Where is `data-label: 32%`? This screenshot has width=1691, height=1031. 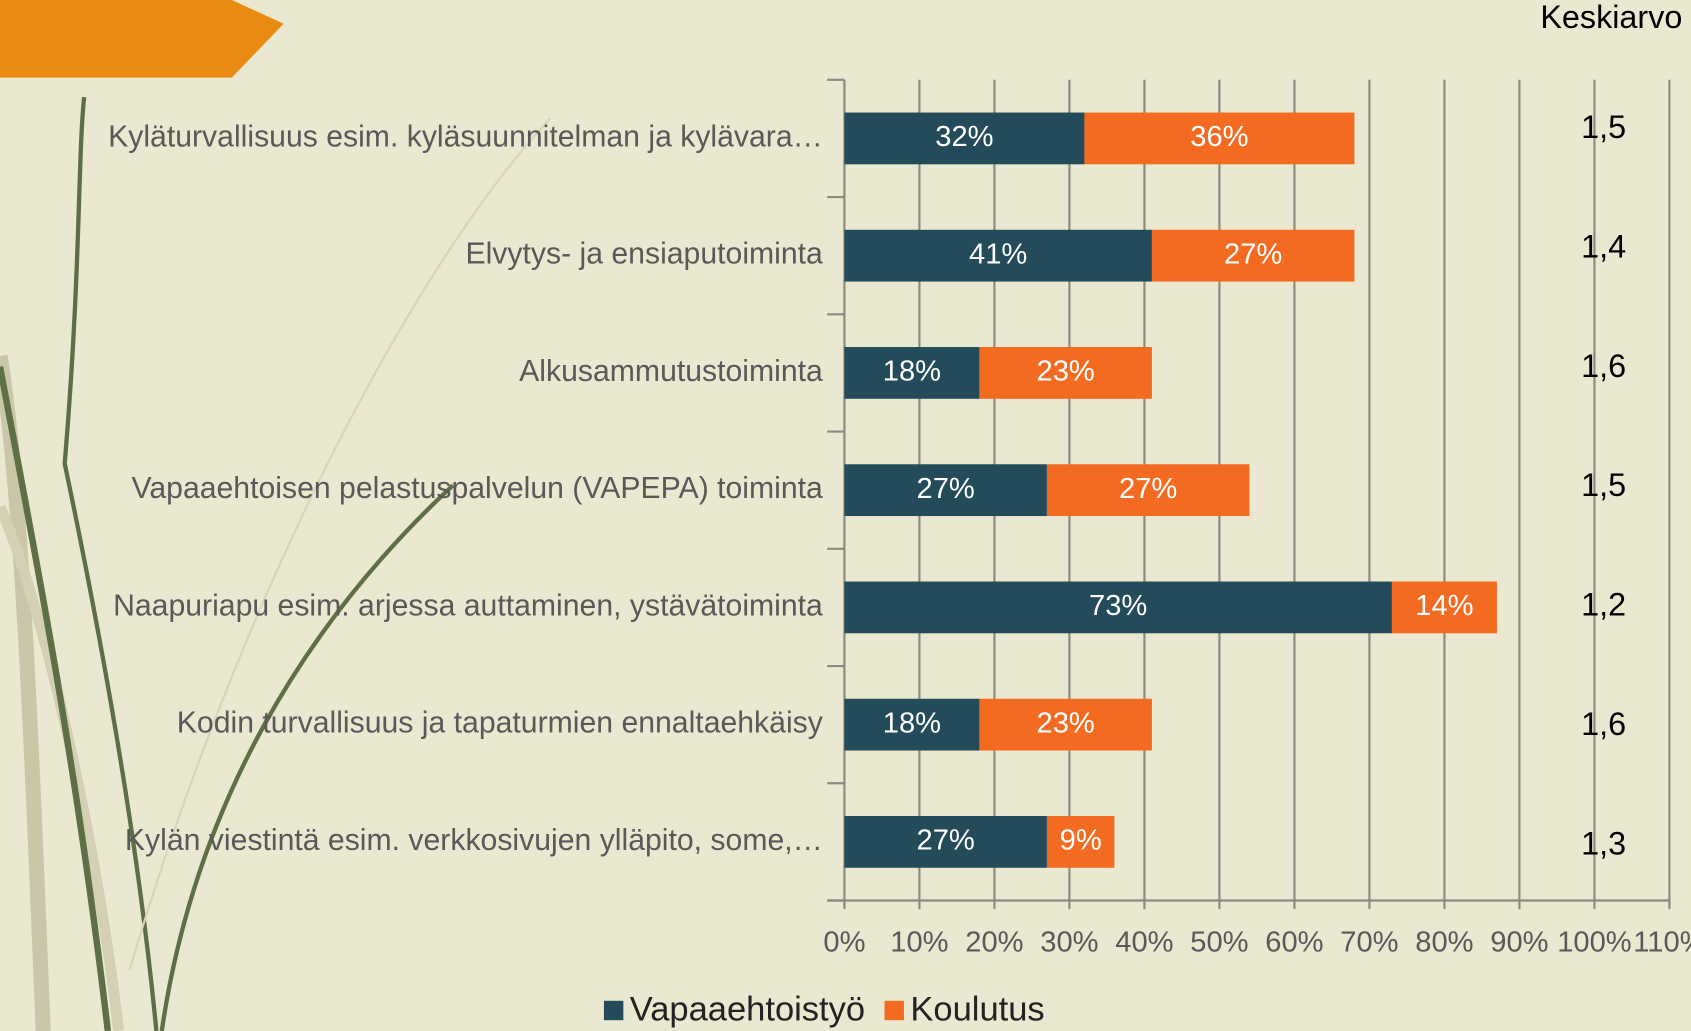
data-label: 32% is located at coordinates (964, 137).